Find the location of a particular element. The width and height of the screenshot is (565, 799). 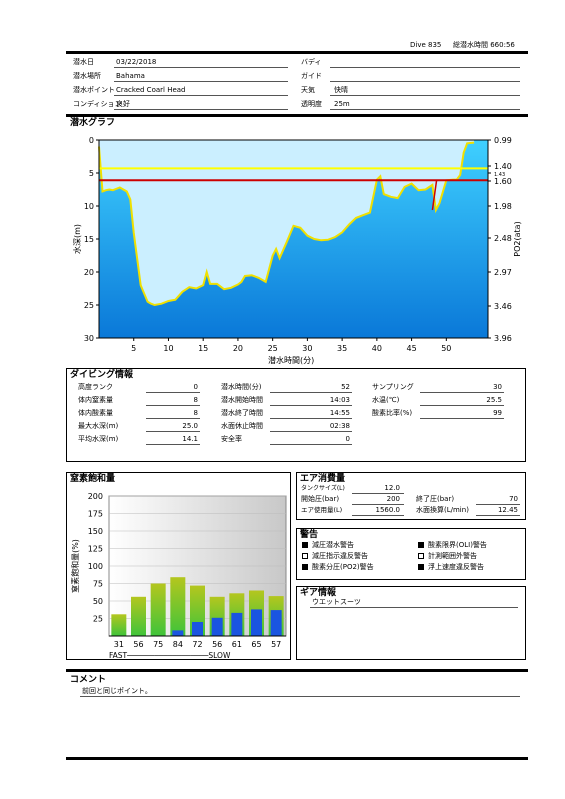

date-label: 潜水日 is located at coordinates (83, 62).